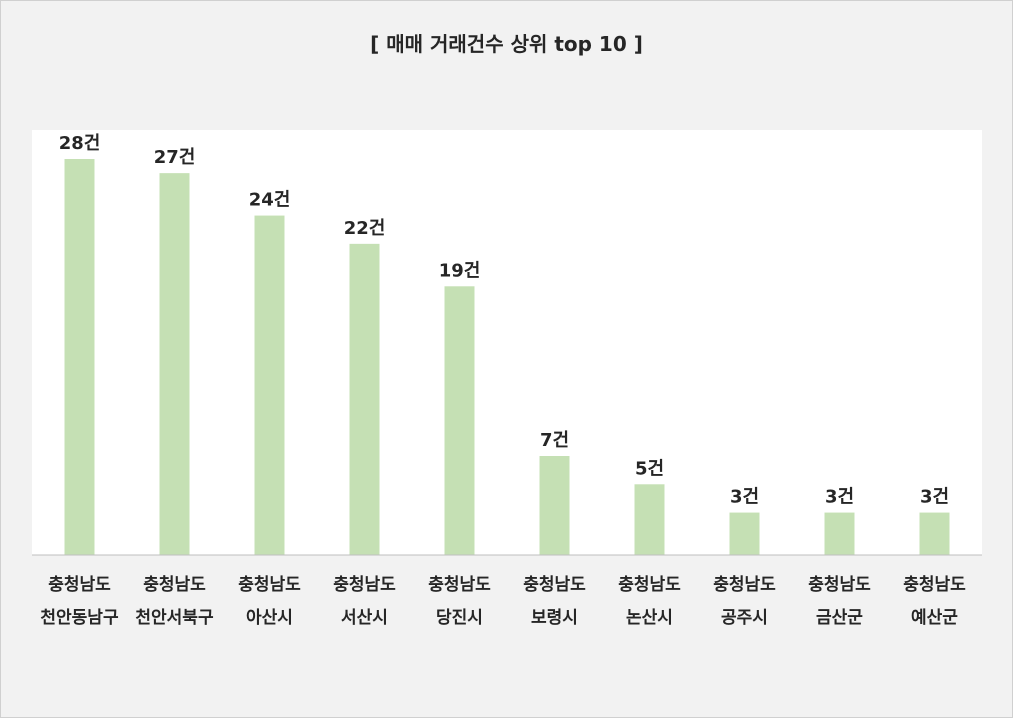 Image resolution: width=1013 pixels, height=718 pixels. I want to click on data-label-2: 27건, so click(175, 157).